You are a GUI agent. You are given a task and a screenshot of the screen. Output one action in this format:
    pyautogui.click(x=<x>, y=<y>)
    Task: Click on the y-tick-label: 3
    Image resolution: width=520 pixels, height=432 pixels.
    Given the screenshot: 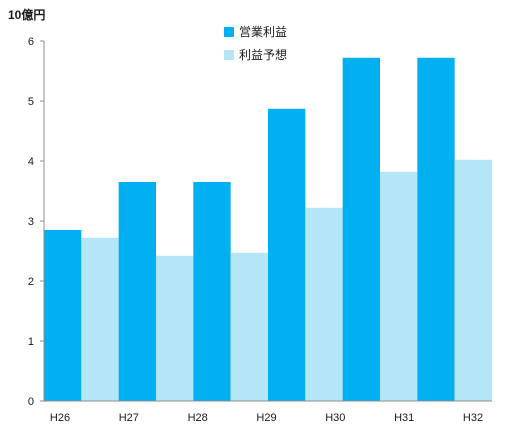 What is the action you would take?
    pyautogui.click(x=31, y=222)
    